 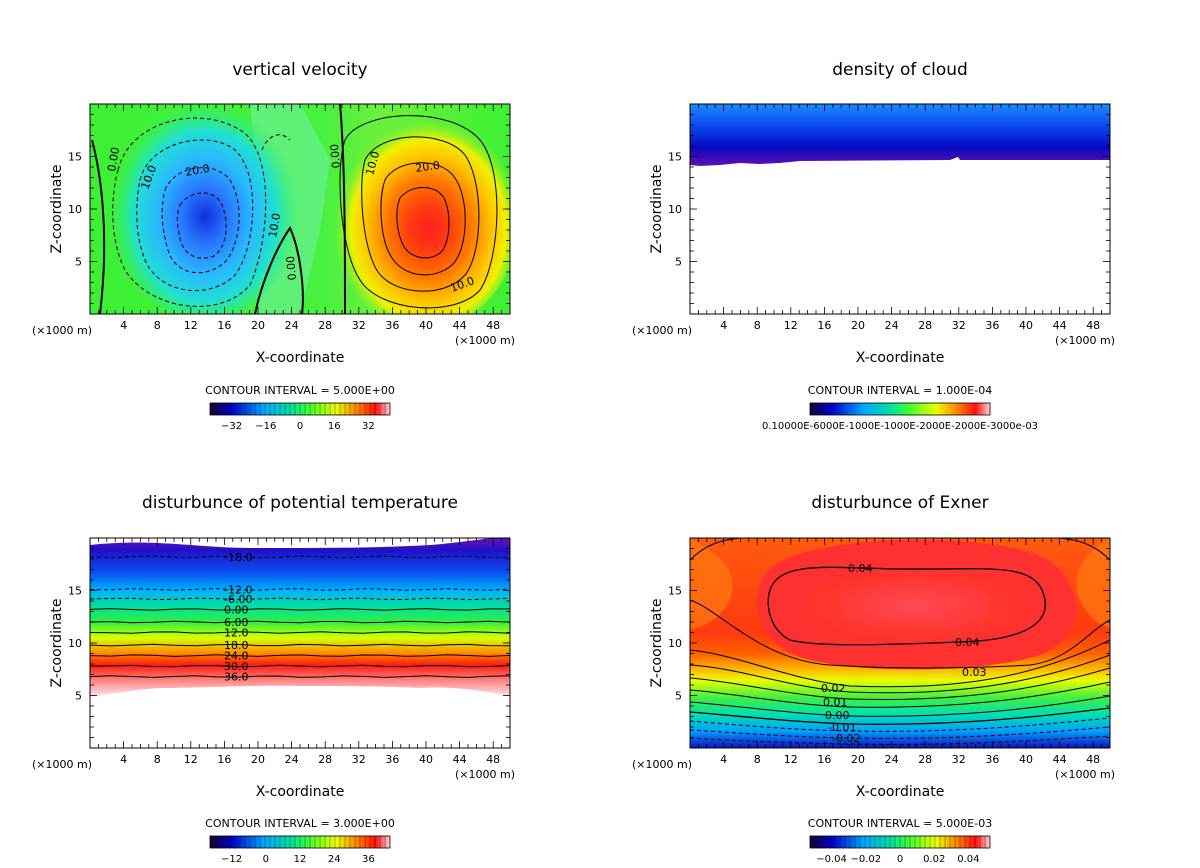 What do you see at coordinates (368, 859) in the screenshot?
I see `colorbar-label: 36` at bounding box center [368, 859].